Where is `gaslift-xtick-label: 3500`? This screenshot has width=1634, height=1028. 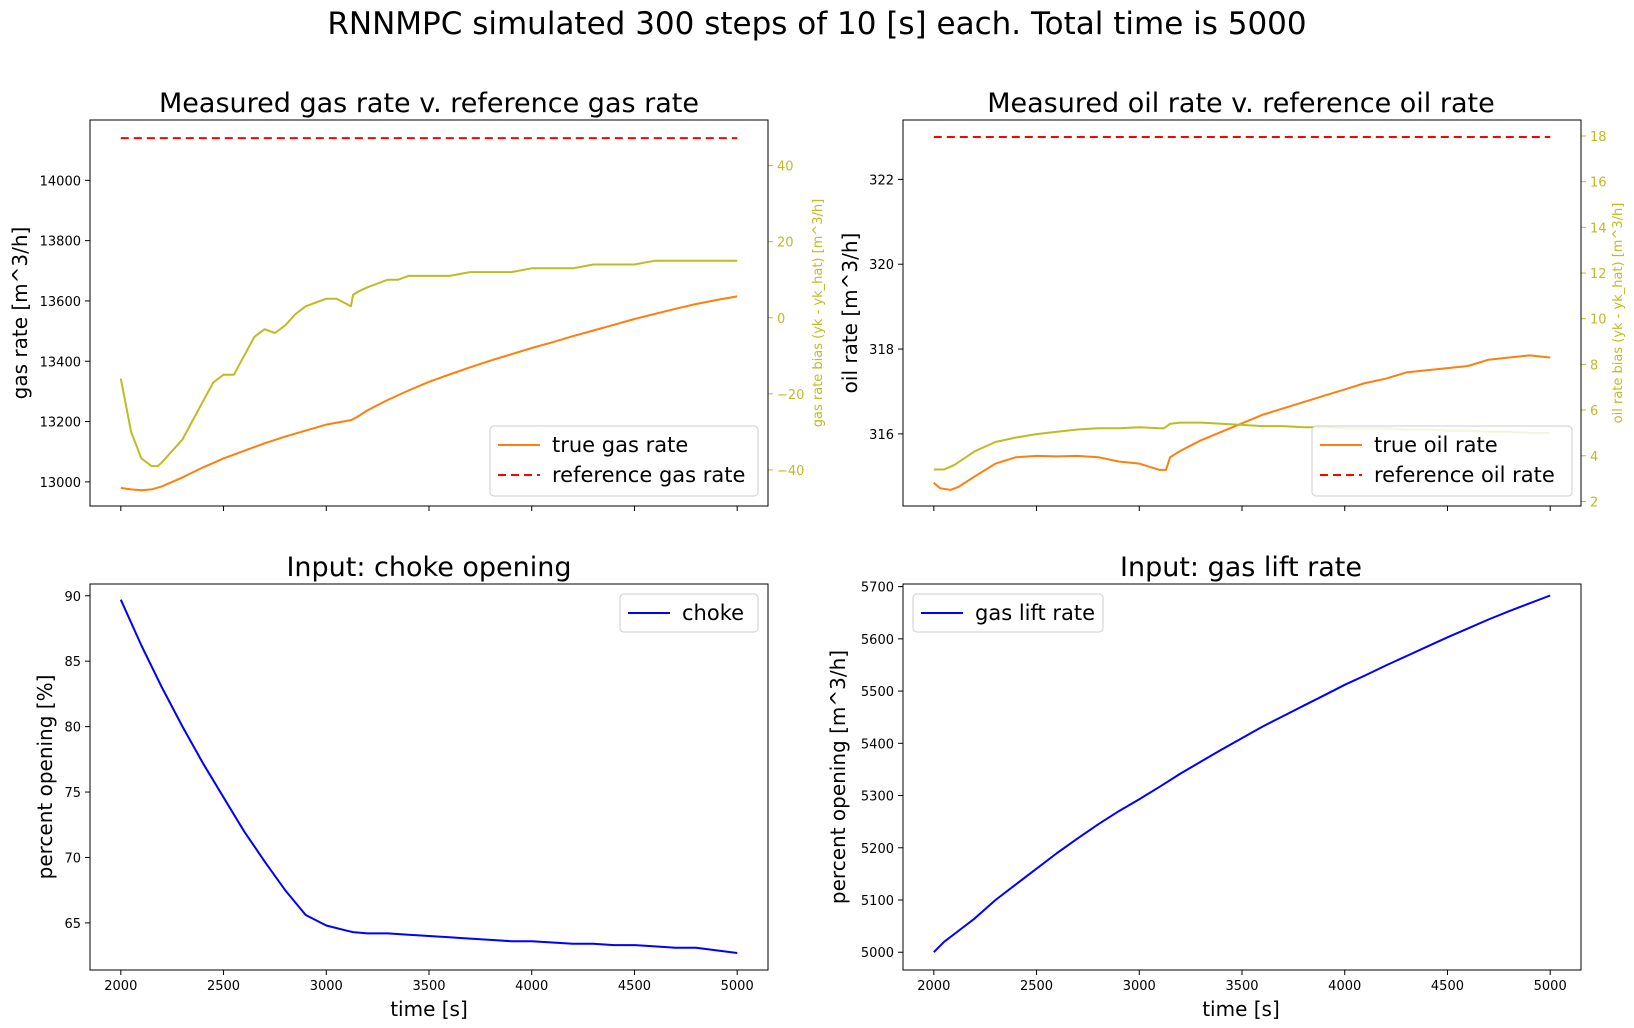
gaslift-xtick-label: 3500 is located at coordinates (1241, 986).